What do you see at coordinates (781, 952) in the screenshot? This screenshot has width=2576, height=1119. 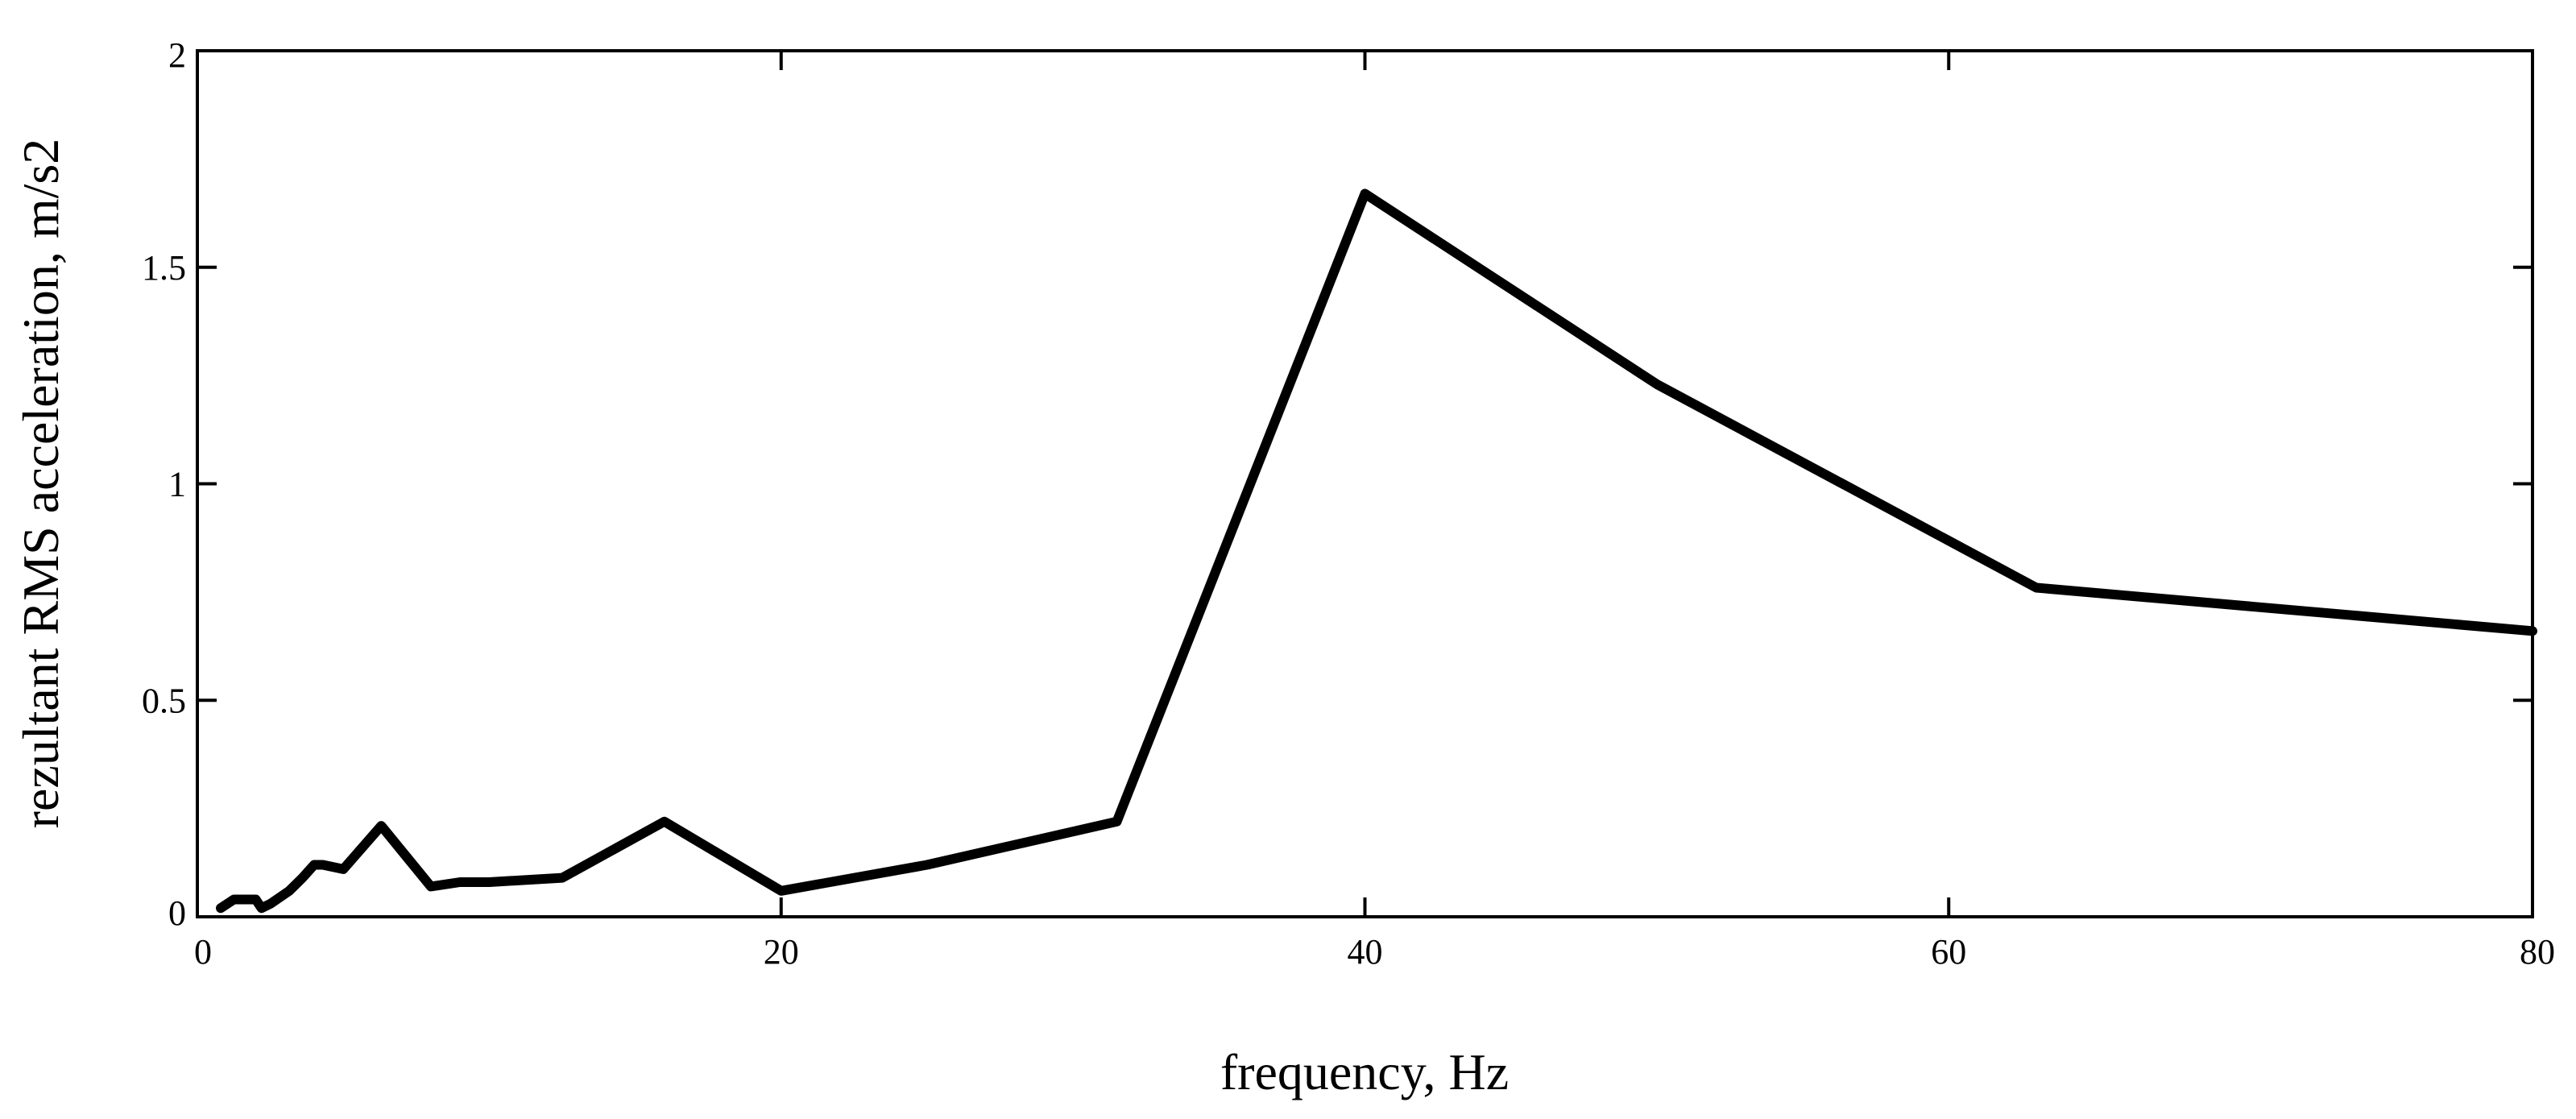 I see `x-tick-label: 20` at bounding box center [781, 952].